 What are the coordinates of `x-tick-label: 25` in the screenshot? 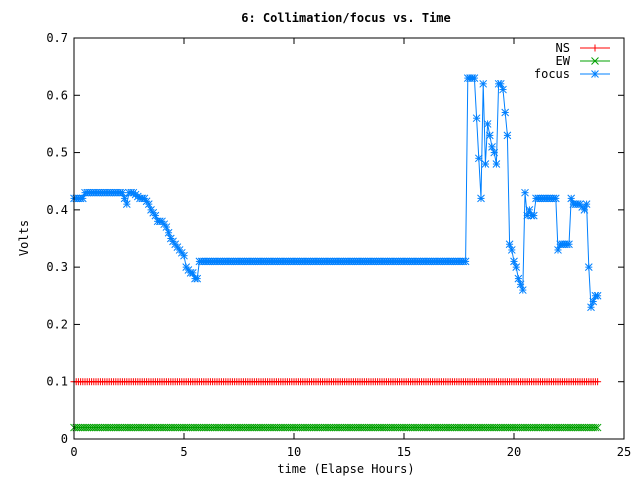 It's located at (624, 452).